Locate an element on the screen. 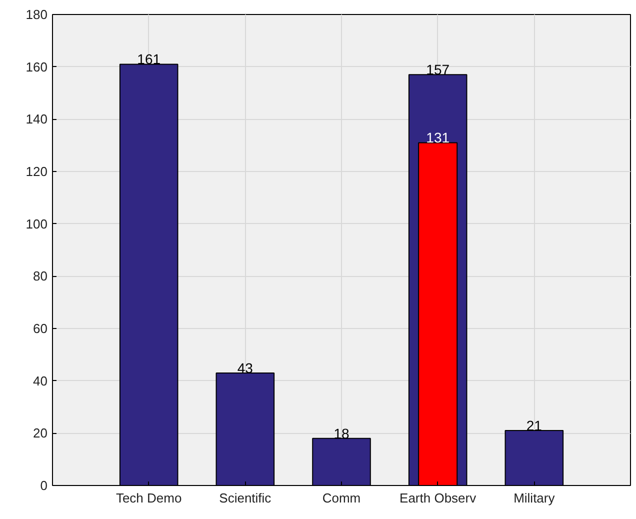 This screenshot has height=519, width=636. data-label: 43 is located at coordinates (245, 368).